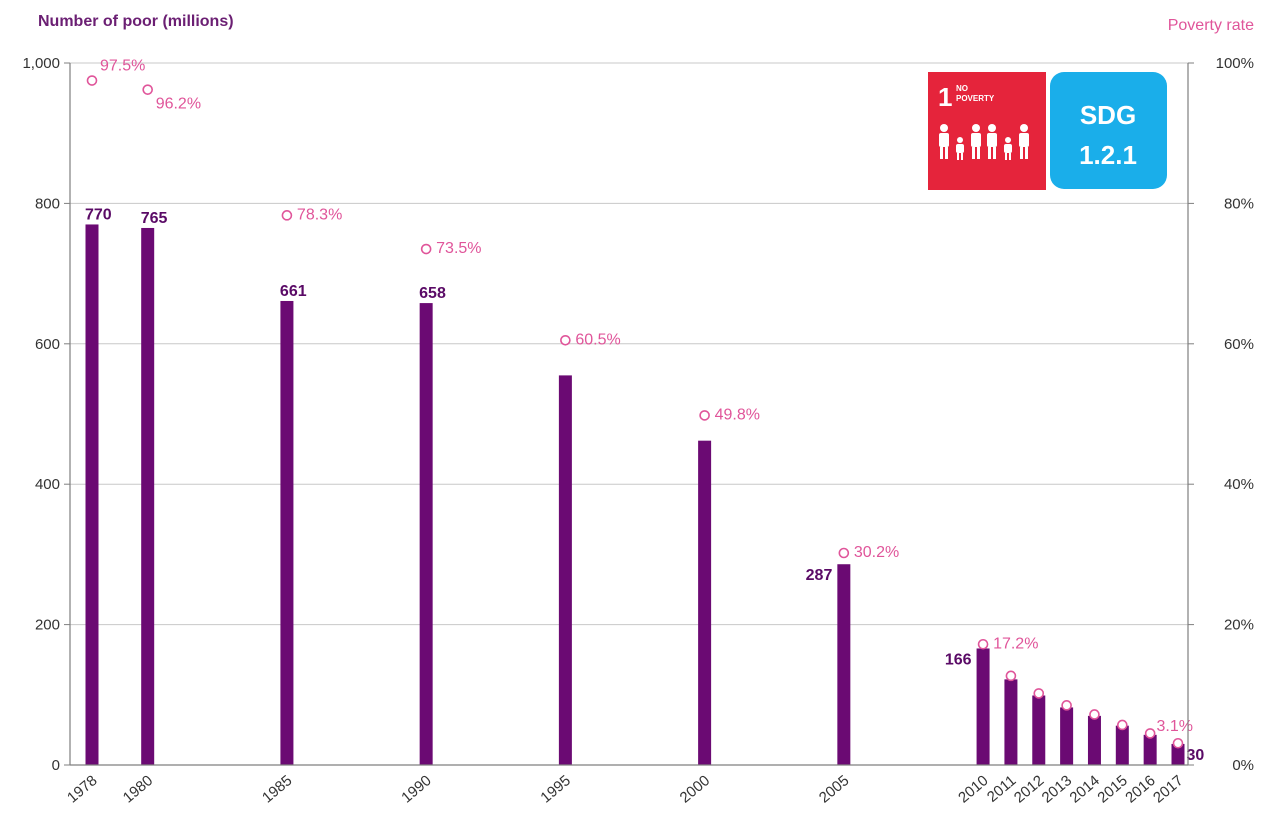 Image resolution: width=1266 pixels, height=823 pixels. I want to click on x-tick-label-2015: 2015, so click(1112, 789).